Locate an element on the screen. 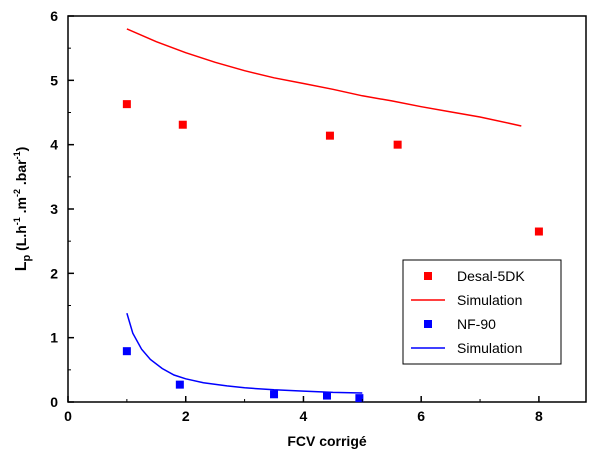 This screenshot has height=459, width=598. y-axis-title-sub: p is located at coordinates (27, 258).